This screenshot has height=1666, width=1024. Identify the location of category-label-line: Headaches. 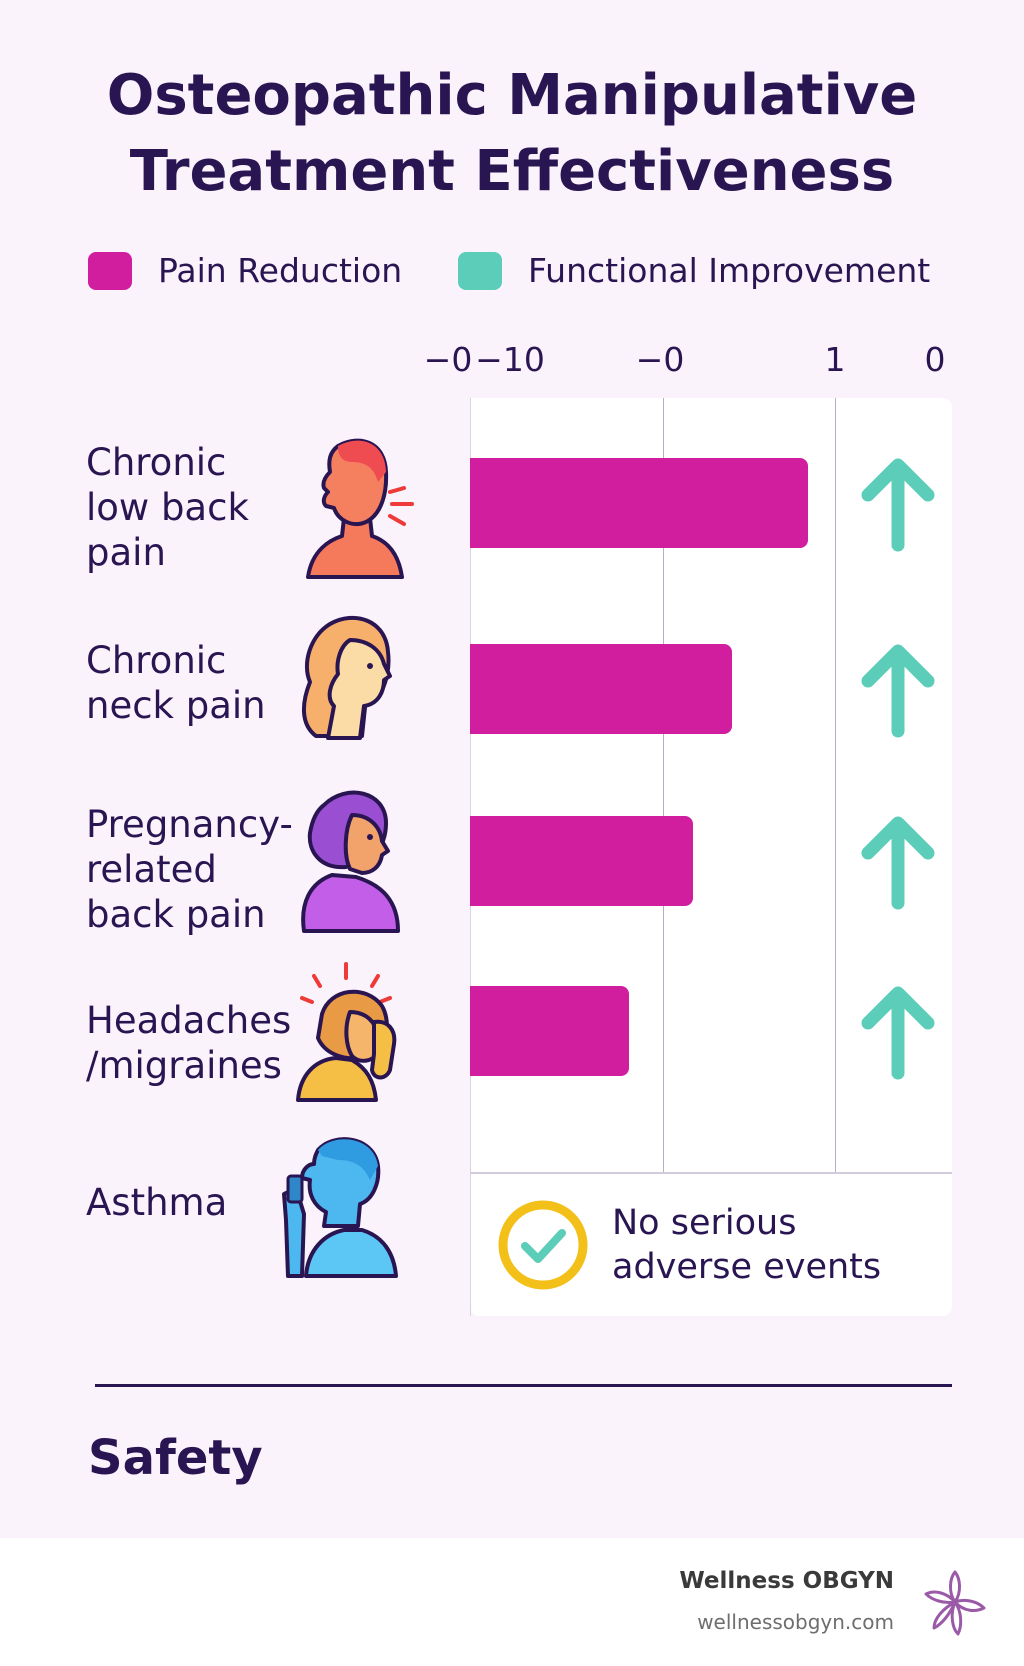
(189, 1020).